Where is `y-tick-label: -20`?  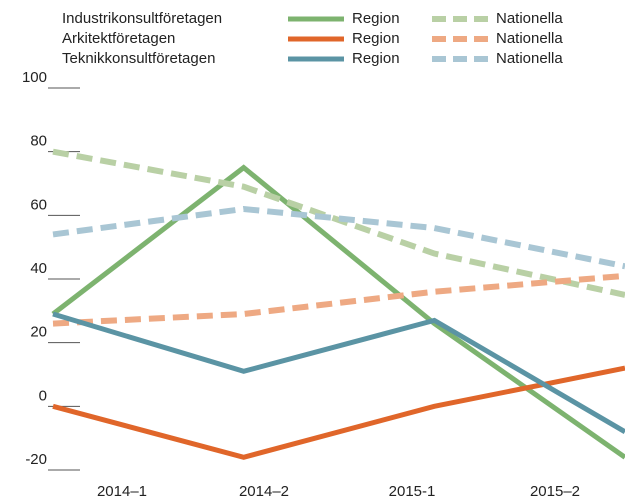
y-tick-label: -20 is located at coordinates (36, 459).